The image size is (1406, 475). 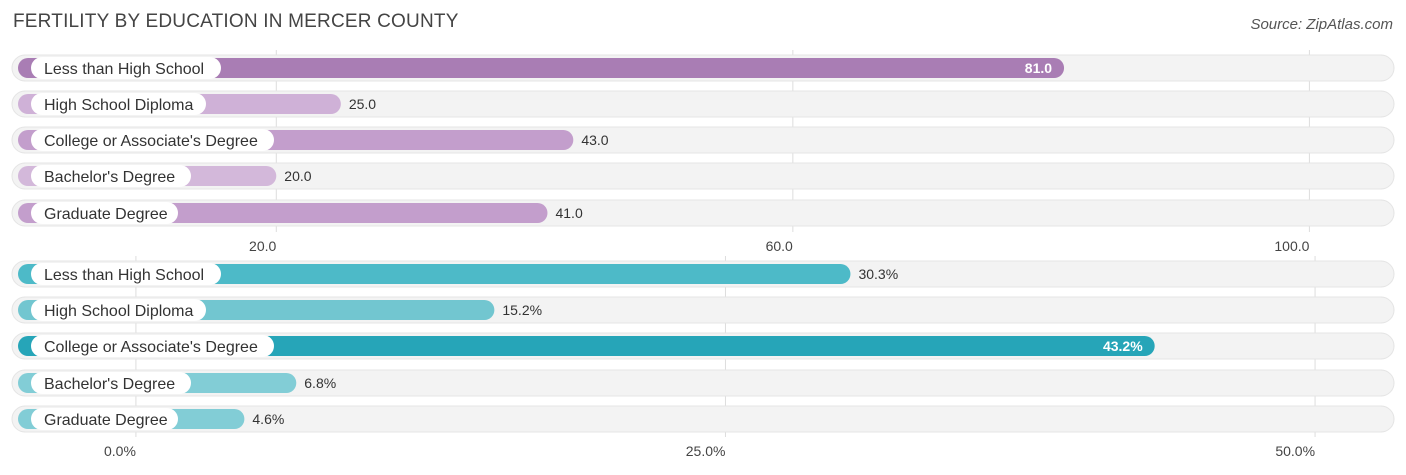 What do you see at coordinates (1321, 24) in the screenshot?
I see `source-note: Source: ZipAtlas.com` at bounding box center [1321, 24].